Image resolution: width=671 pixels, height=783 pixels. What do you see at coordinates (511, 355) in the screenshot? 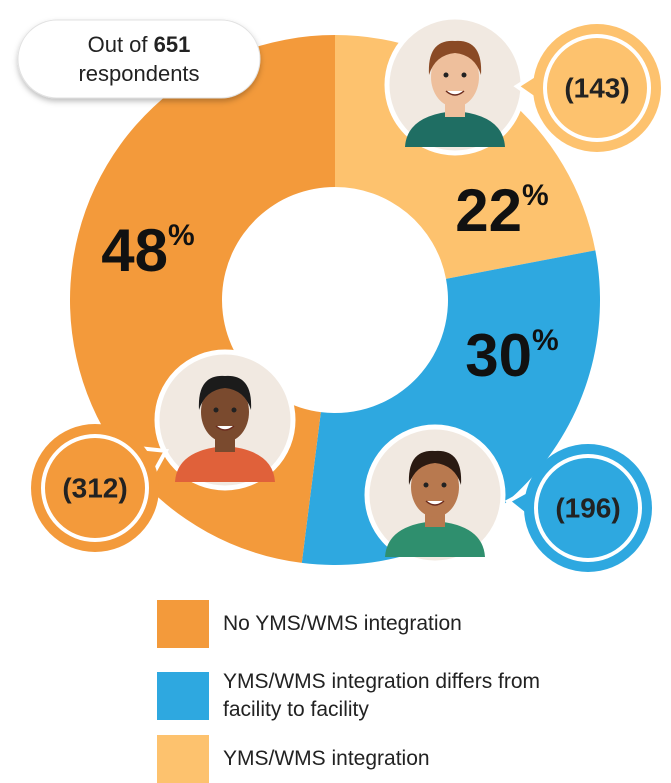
I see `value-label: 30%` at bounding box center [511, 355].